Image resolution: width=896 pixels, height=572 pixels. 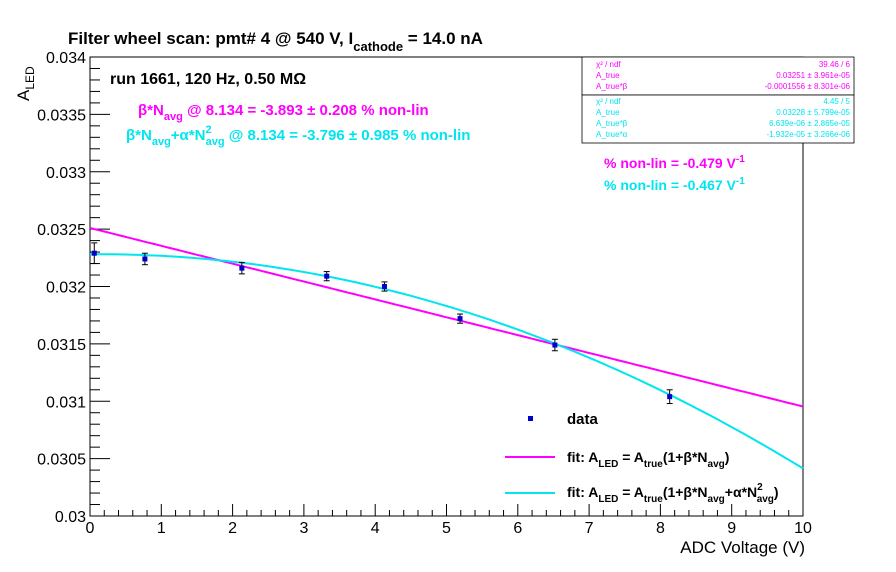 I want to click on y-tick-label: 0.031, so click(x=66, y=402).